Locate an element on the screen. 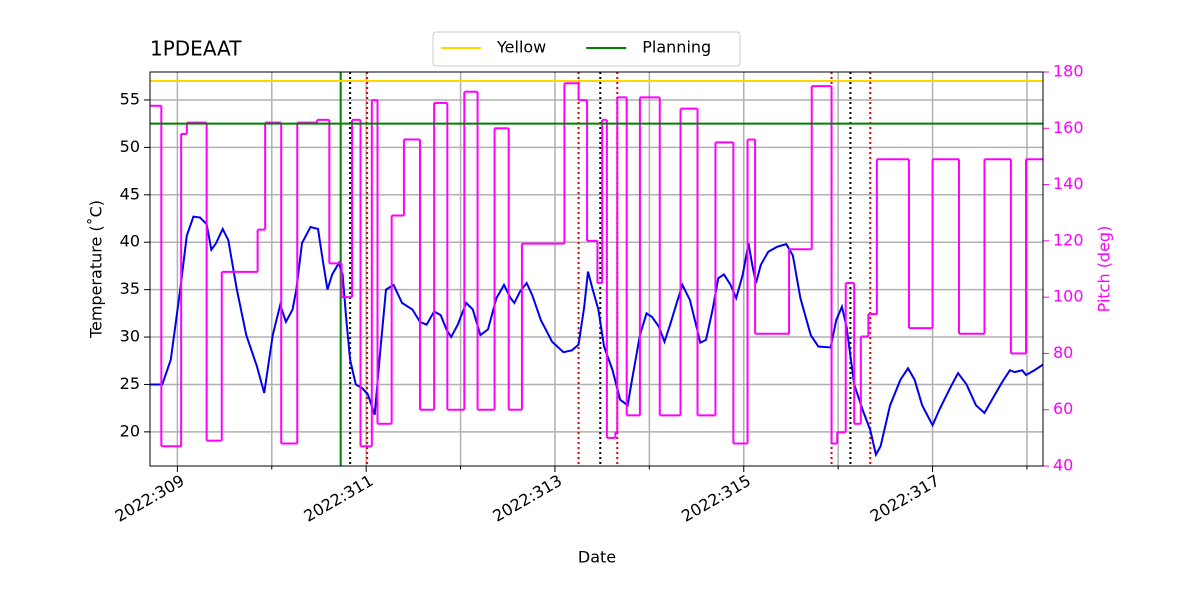 This screenshot has height=600, width=1200. y2-tick-label: 180 is located at coordinates (1068, 71).